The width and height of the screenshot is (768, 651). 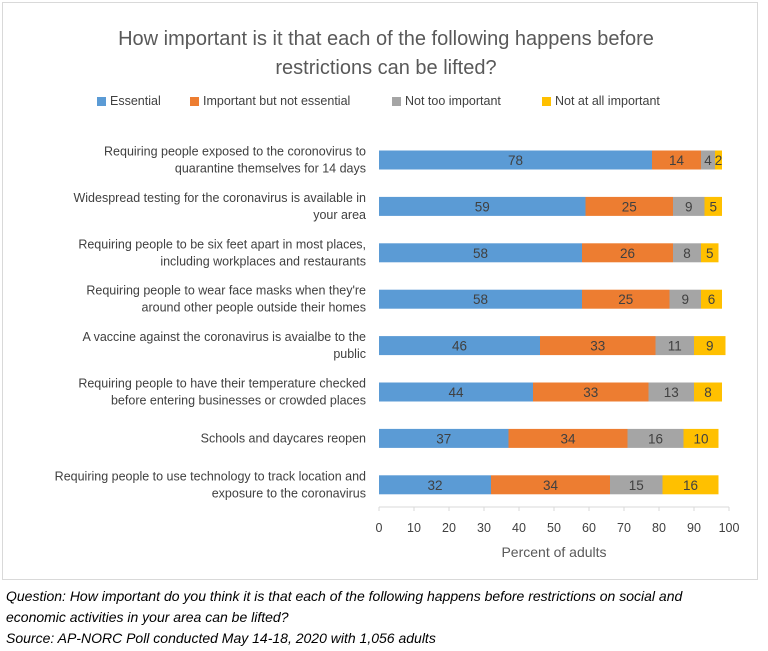 What do you see at coordinates (270, 169) in the screenshot?
I see `category-label: quarantine themselves for 14 days` at bounding box center [270, 169].